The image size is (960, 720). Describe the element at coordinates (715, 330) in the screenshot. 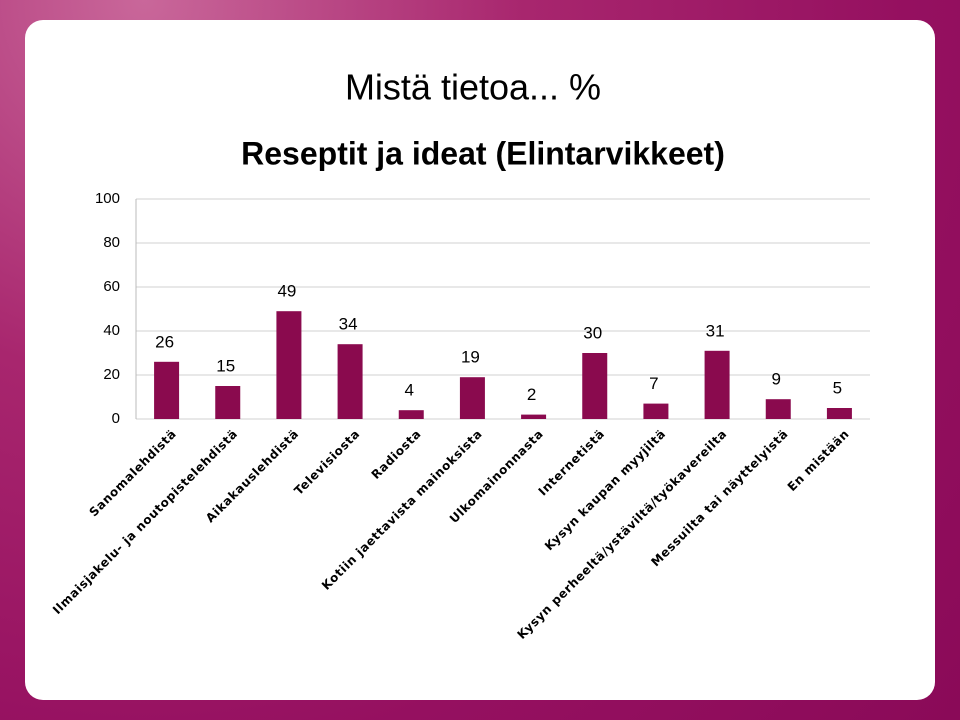

I see `value-label: 31` at that location.